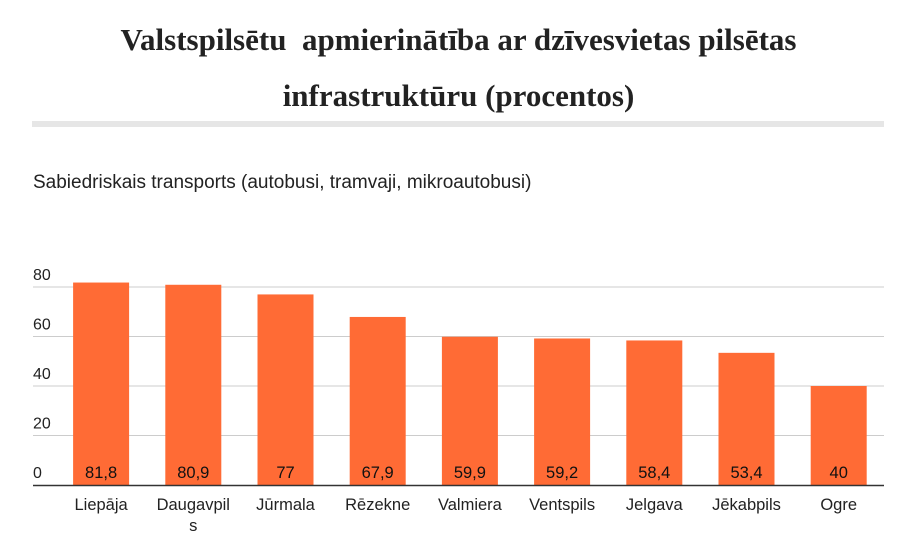 Image resolution: width=917 pixels, height=548 pixels. I want to click on x-tick-label: Jēkabpils, so click(746, 505).